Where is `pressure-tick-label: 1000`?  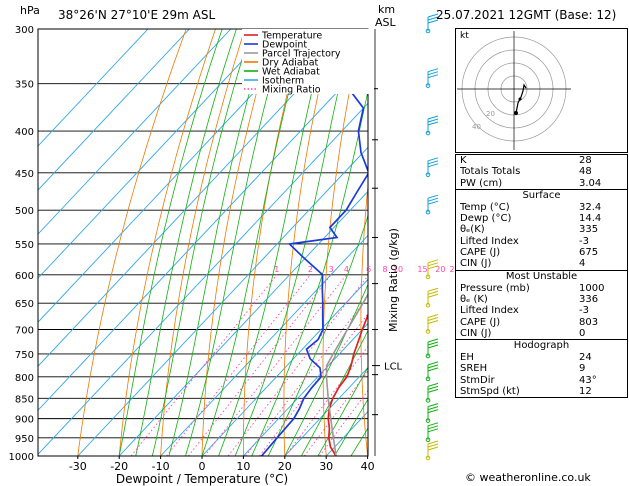
pressure-tick-label: 1000 is located at coordinates (21, 457).